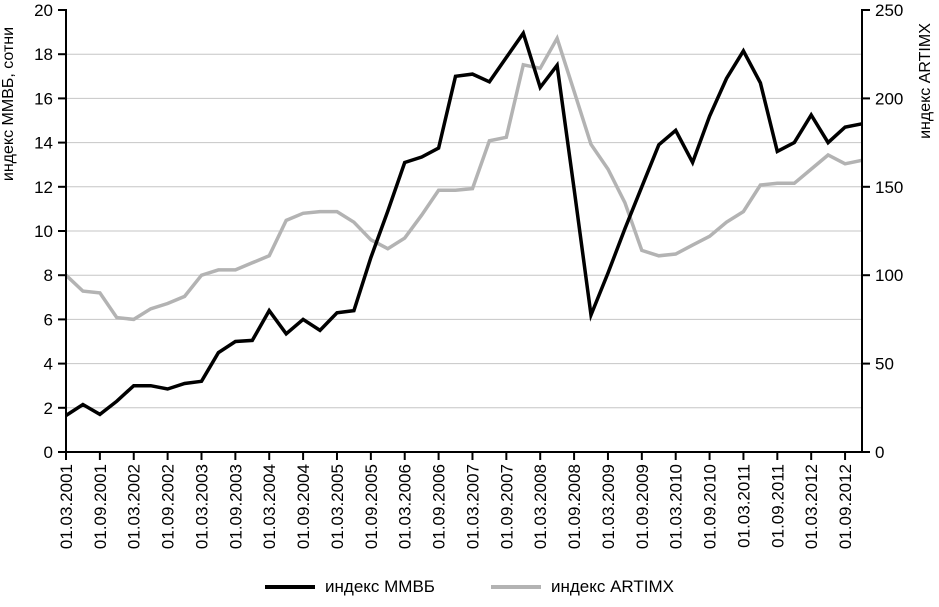  What do you see at coordinates (845, 506) in the screenshot?
I see `x-axis-tick-label: 01.09.2012` at bounding box center [845, 506].